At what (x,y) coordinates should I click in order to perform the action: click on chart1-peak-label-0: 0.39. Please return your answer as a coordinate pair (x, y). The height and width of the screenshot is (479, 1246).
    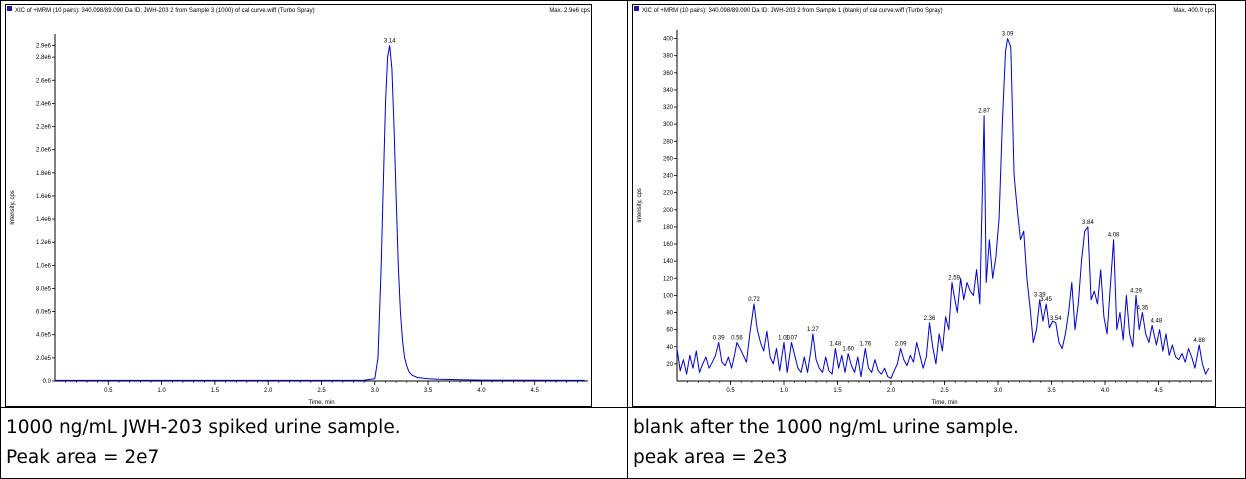
    Looking at the image, I should click on (719, 338).